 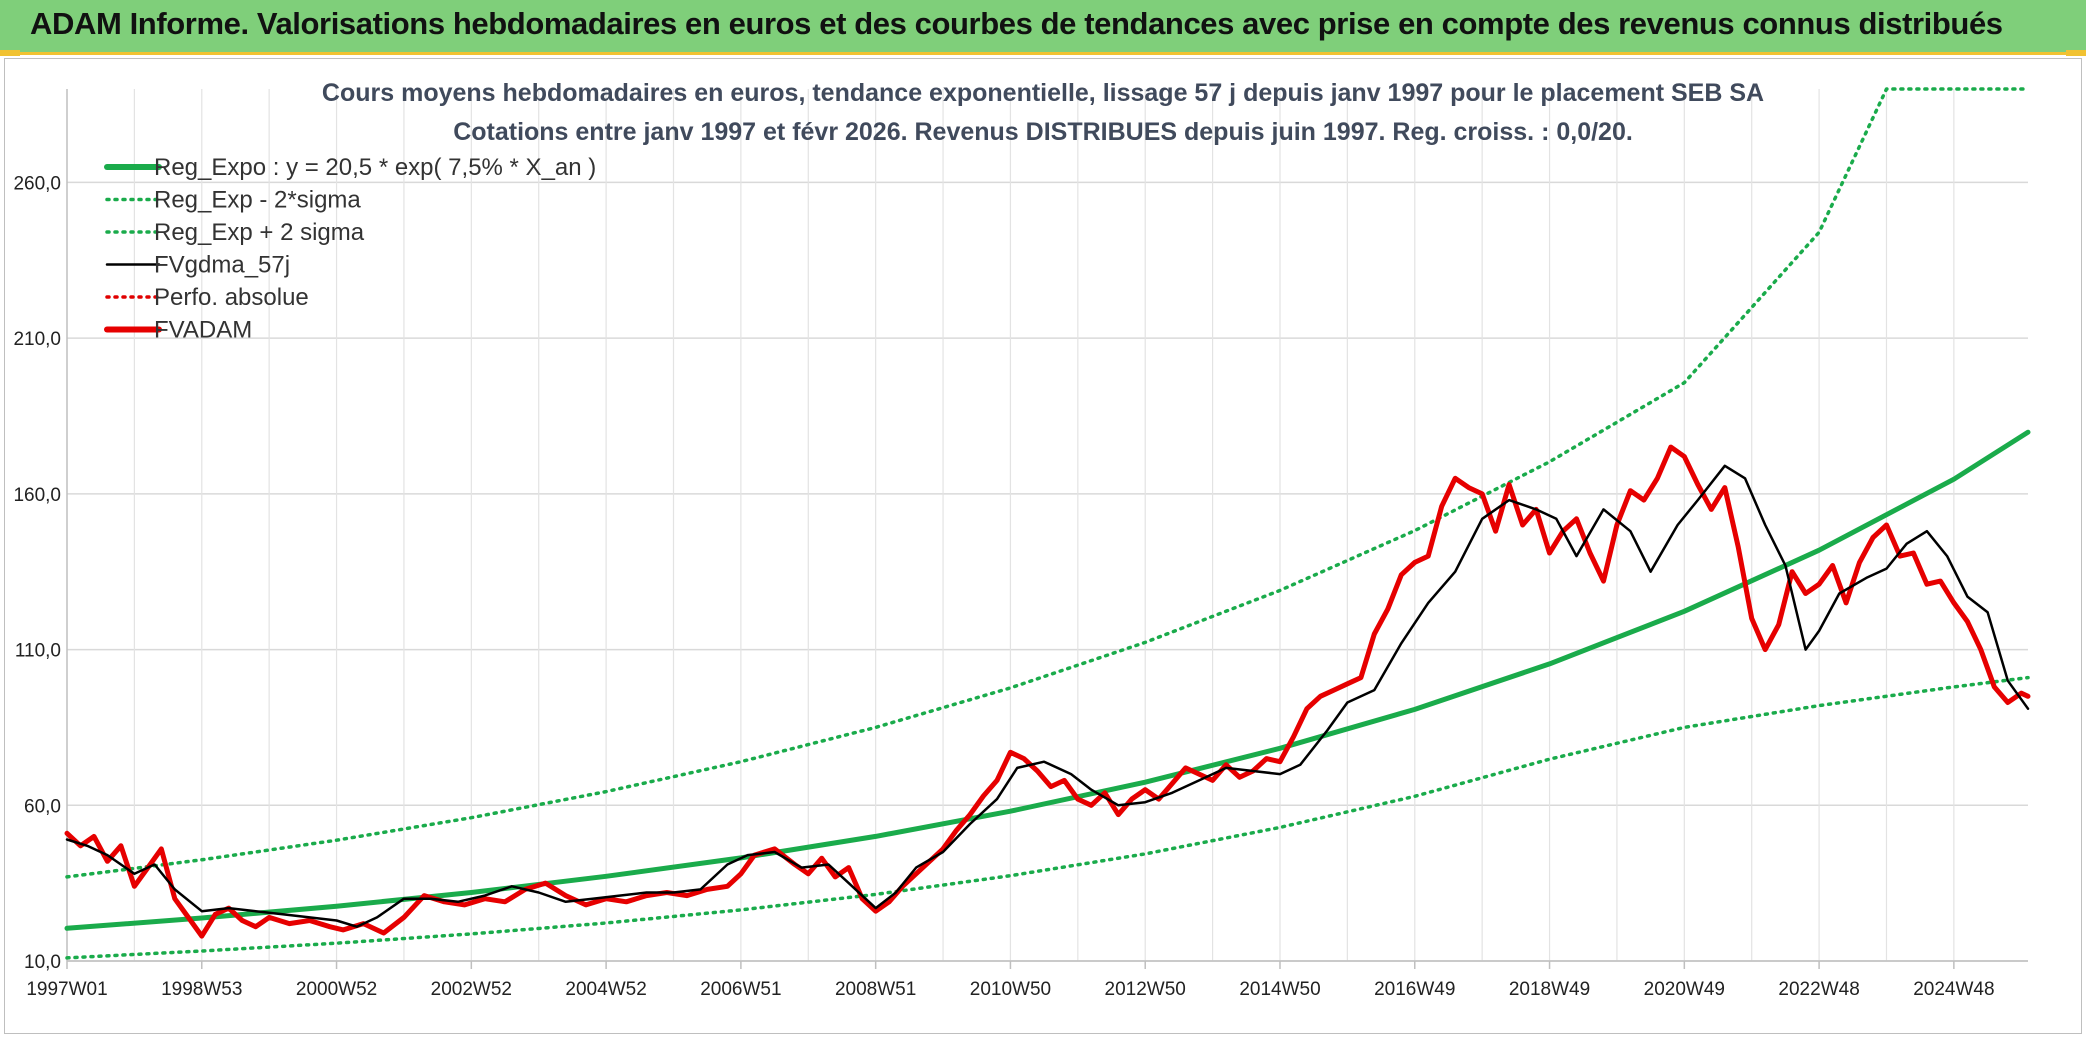 What do you see at coordinates (2076, 53) in the screenshot?
I see `corner-marker-right` at bounding box center [2076, 53].